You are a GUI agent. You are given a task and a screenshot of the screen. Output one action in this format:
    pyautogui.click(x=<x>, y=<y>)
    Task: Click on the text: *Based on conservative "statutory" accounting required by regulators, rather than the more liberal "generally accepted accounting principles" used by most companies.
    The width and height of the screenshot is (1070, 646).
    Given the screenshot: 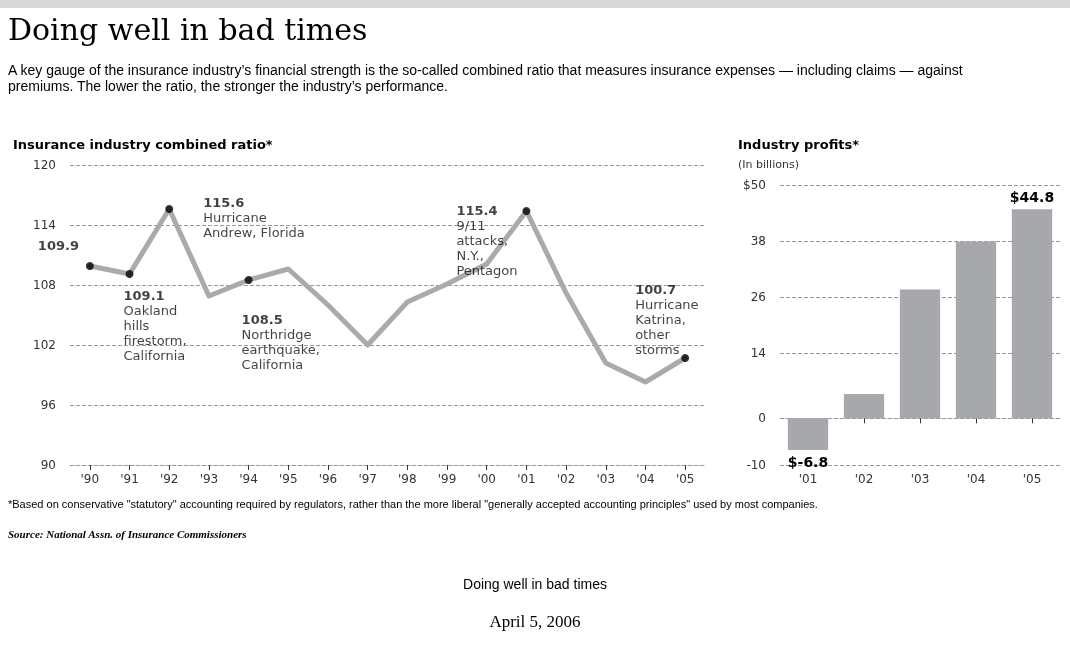 What is the action you would take?
    pyautogui.click(x=413, y=504)
    